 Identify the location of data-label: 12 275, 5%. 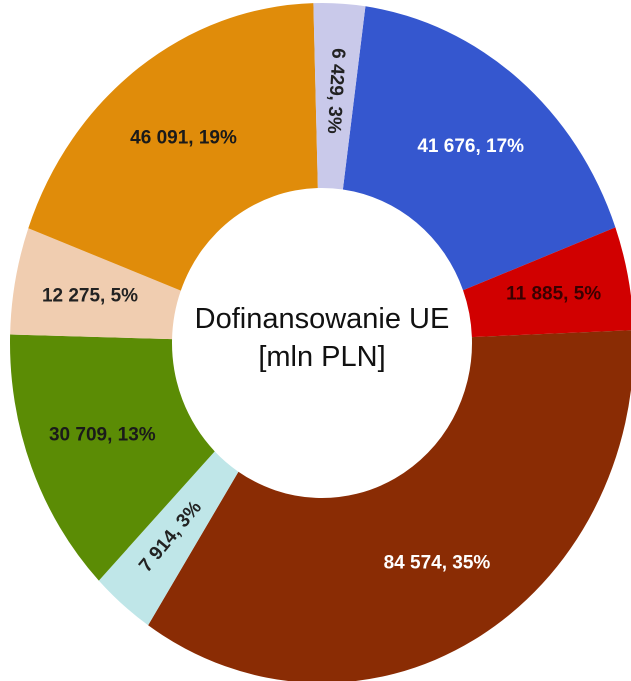
(90, 296).